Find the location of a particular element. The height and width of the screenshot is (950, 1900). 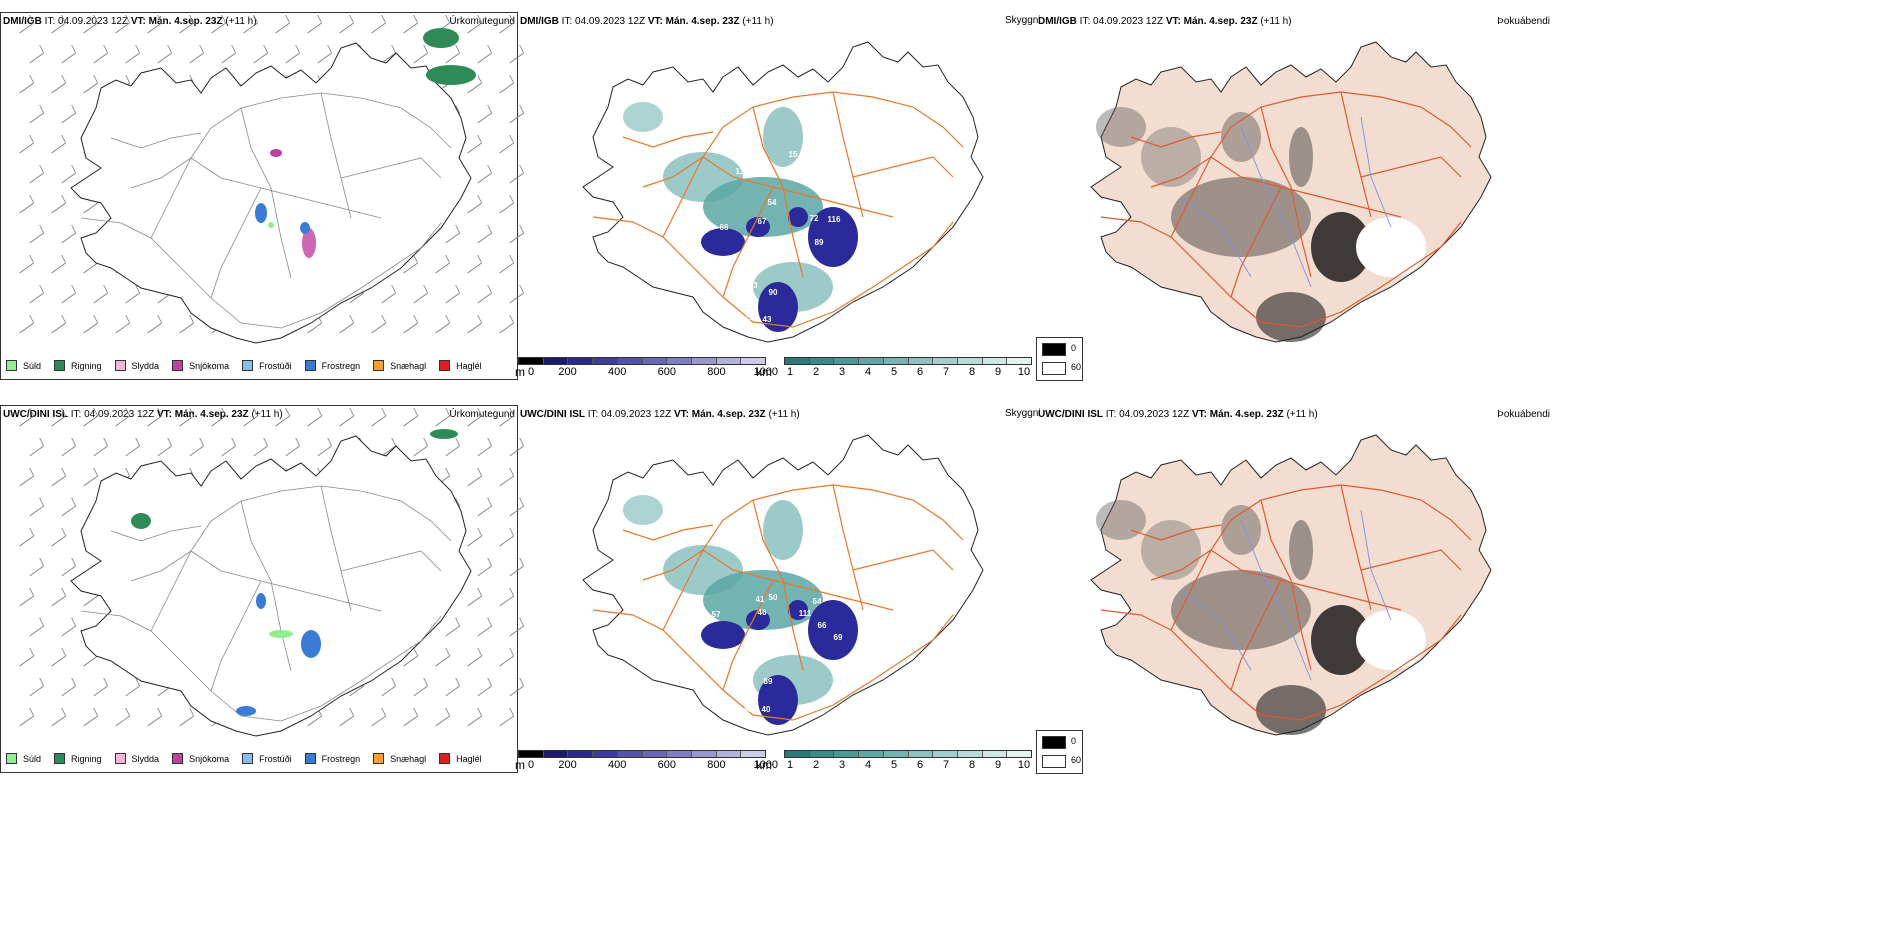

legend-label: Snjókoma is located at coordinates (209, 758).